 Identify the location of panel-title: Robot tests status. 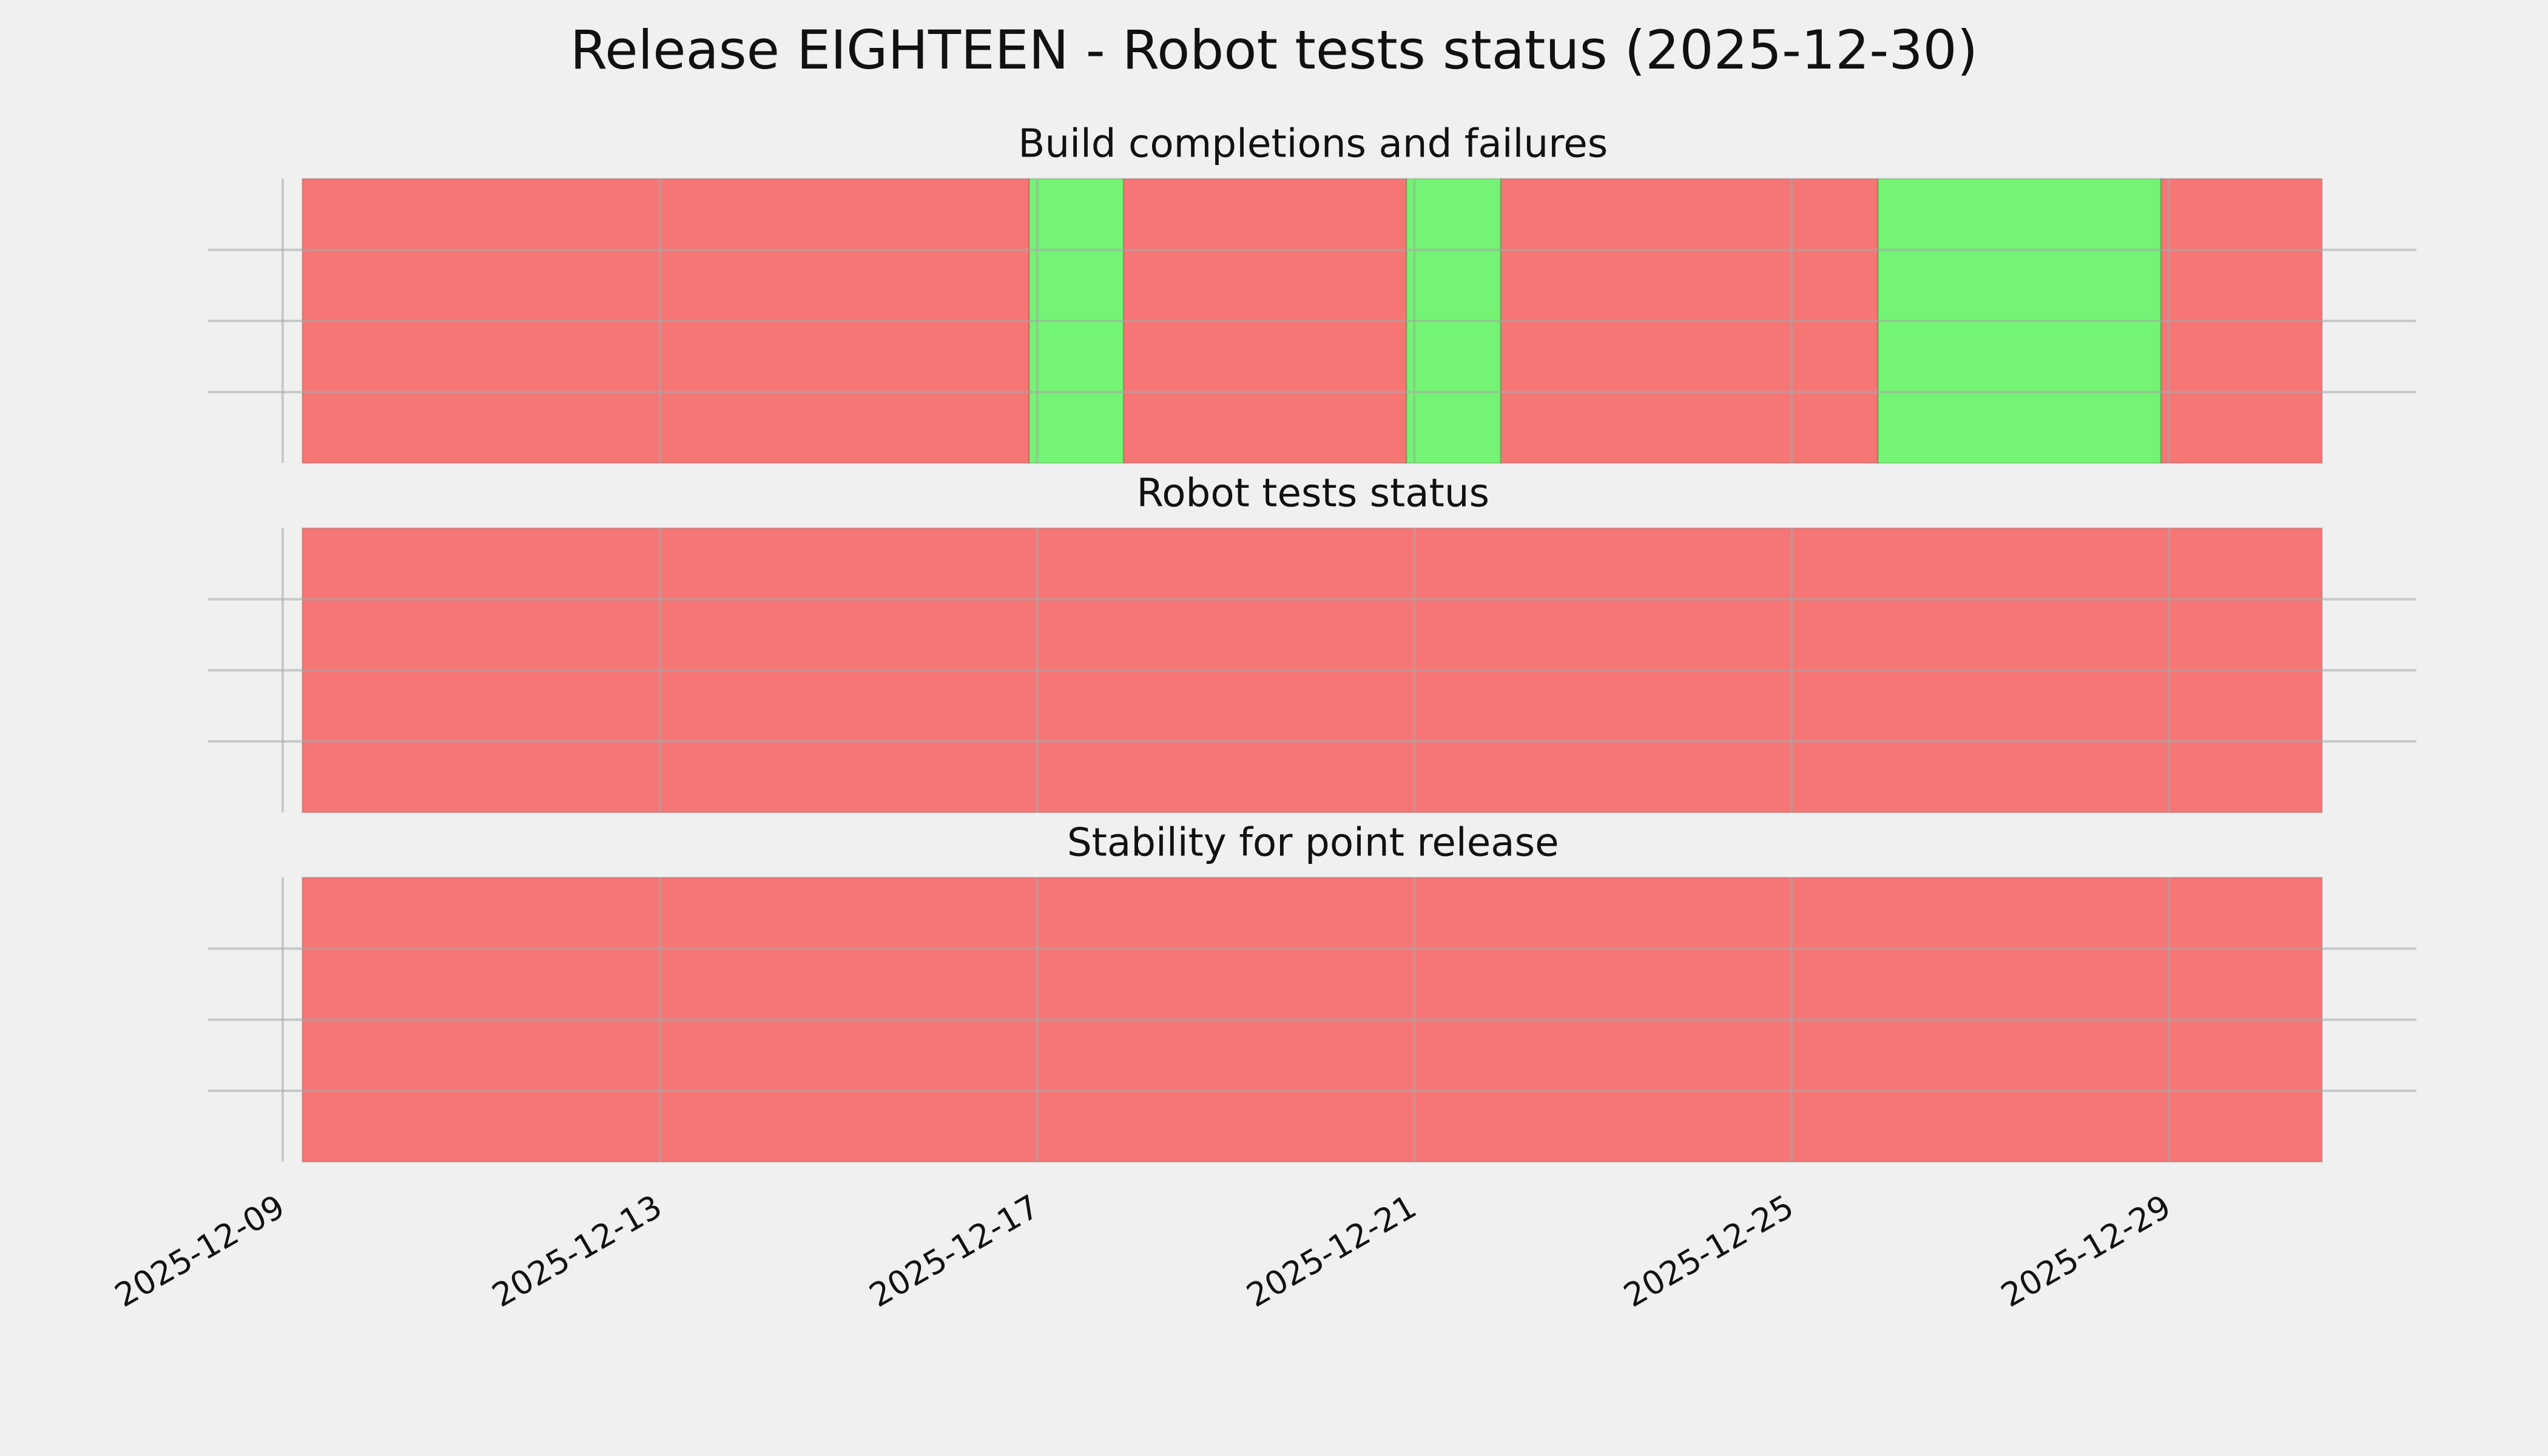
(1312, 493).